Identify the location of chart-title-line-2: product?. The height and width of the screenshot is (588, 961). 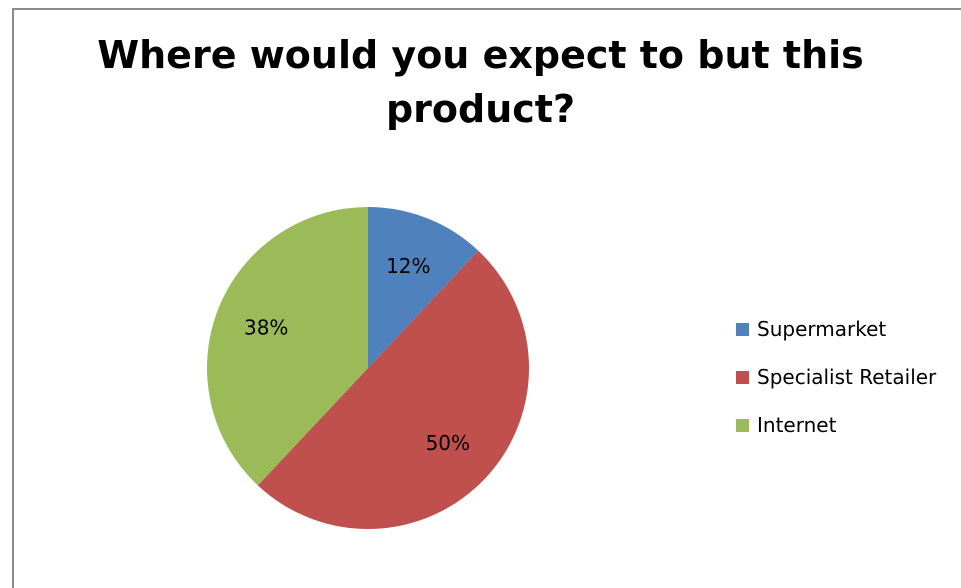
(480, 109).